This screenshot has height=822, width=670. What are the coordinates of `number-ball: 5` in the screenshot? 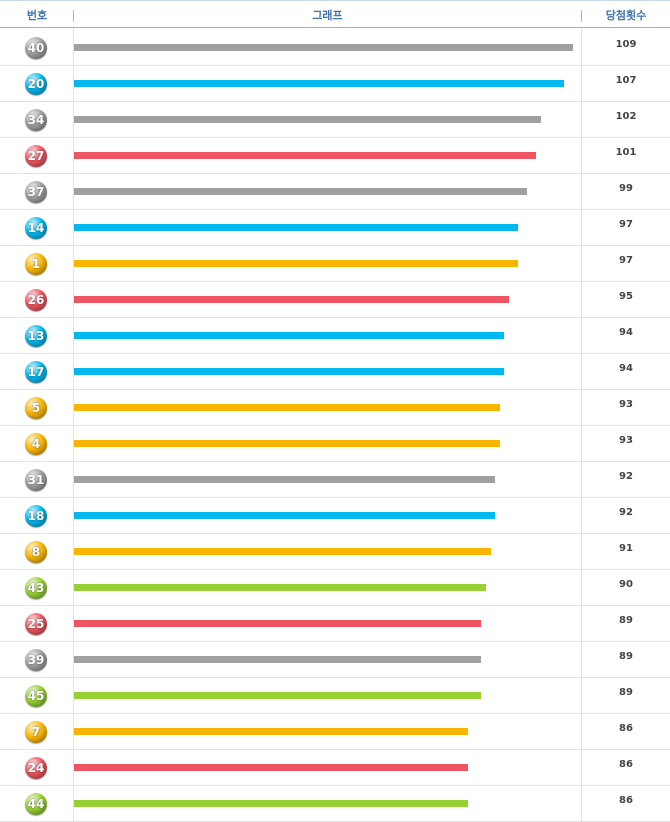 It's located at (36, 408).